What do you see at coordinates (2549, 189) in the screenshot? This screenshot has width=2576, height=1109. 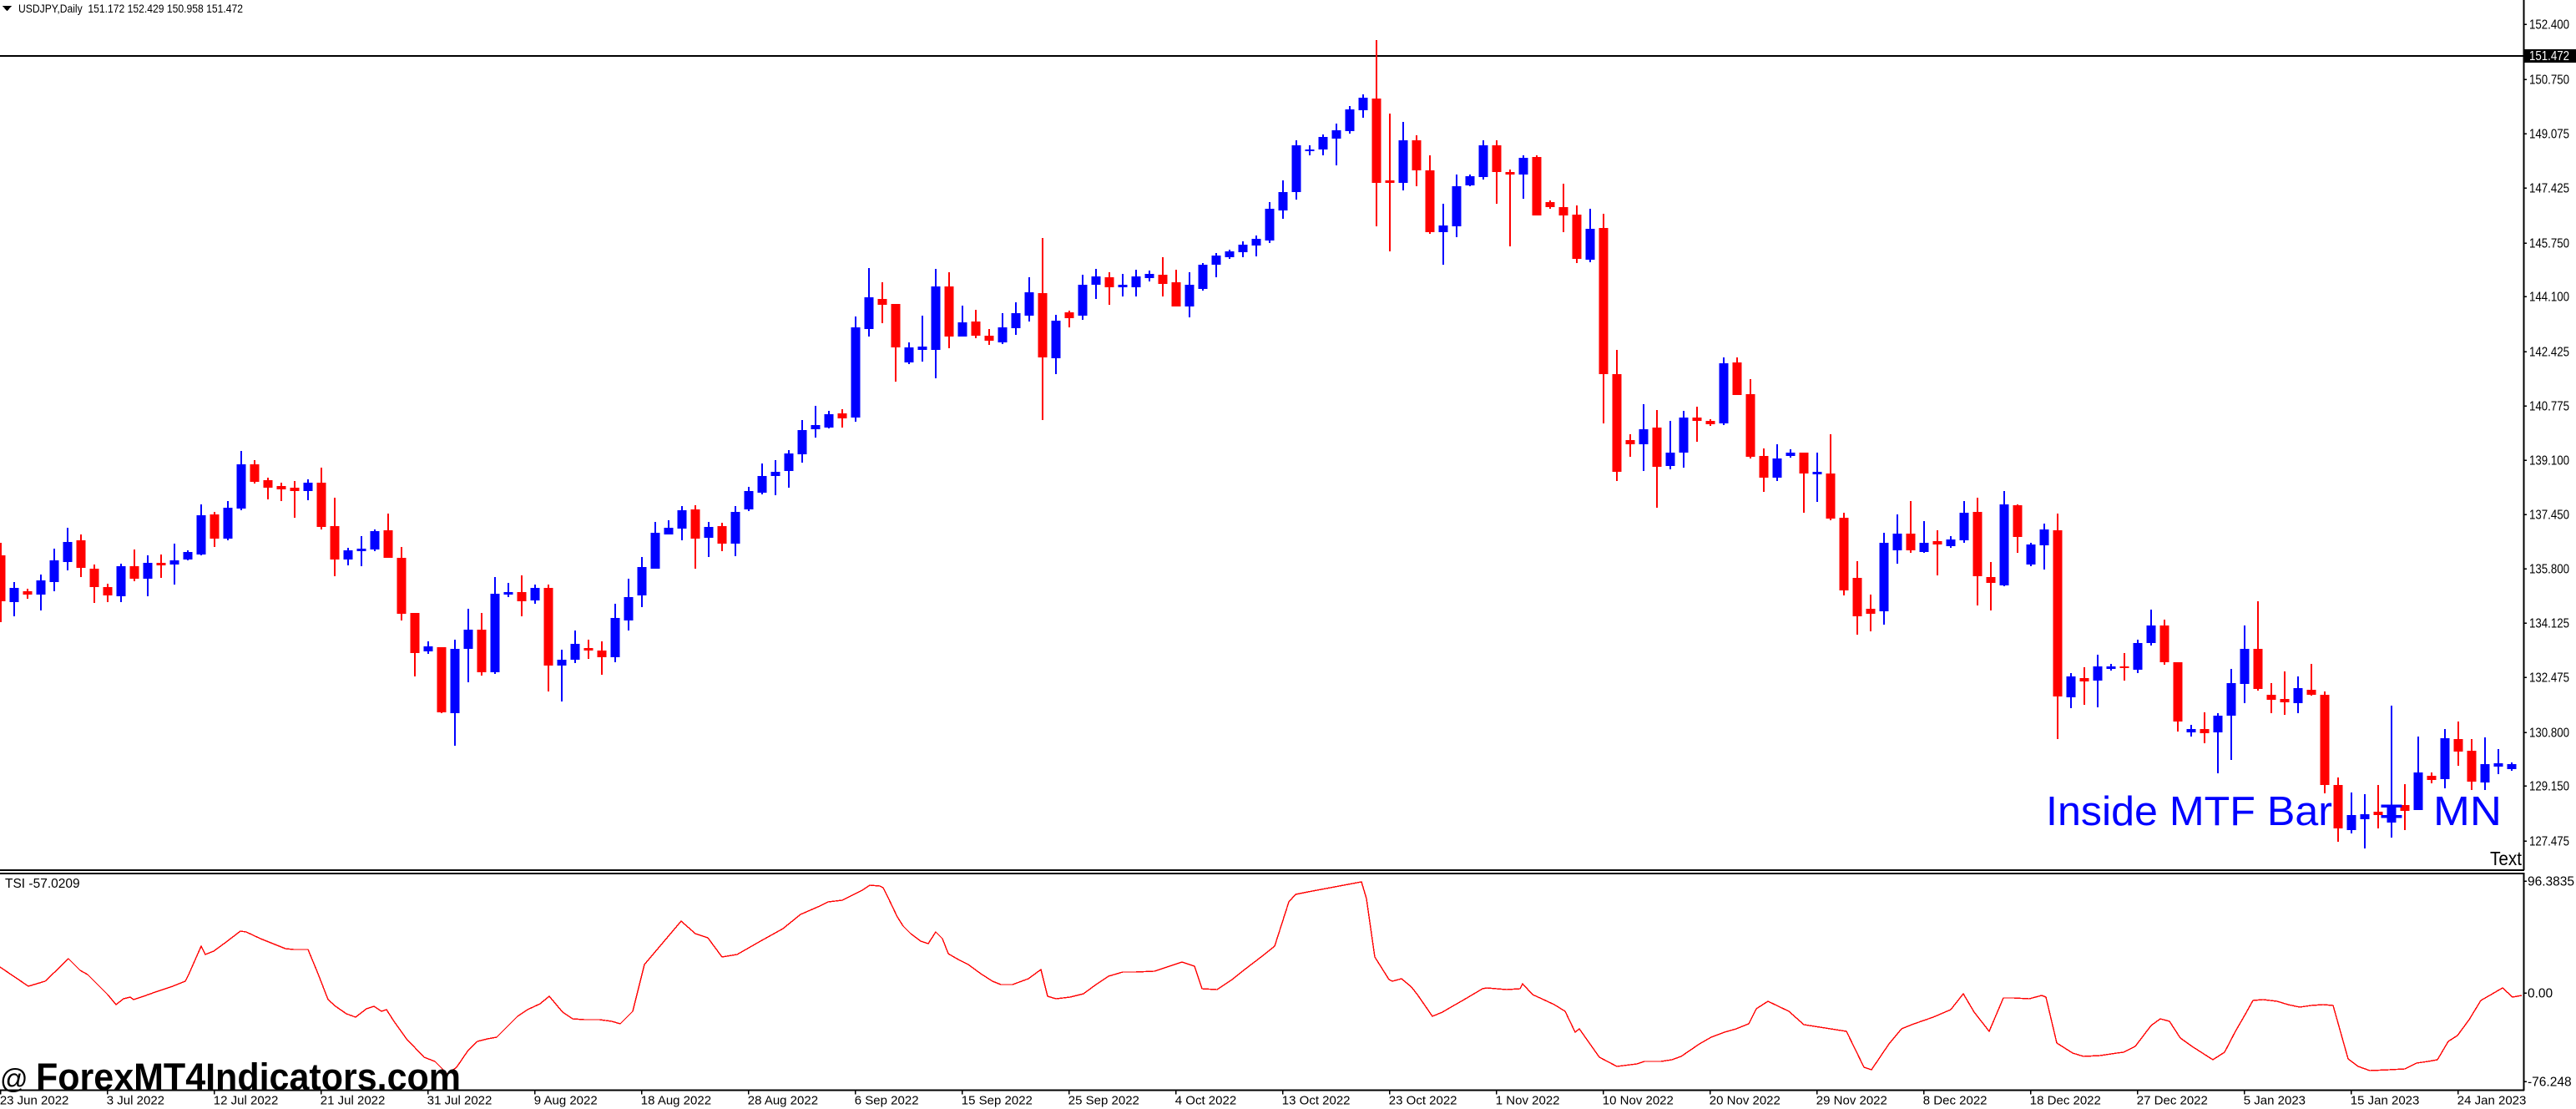 I see `svg-text: 147.425` at bounding box center [2549, 189].